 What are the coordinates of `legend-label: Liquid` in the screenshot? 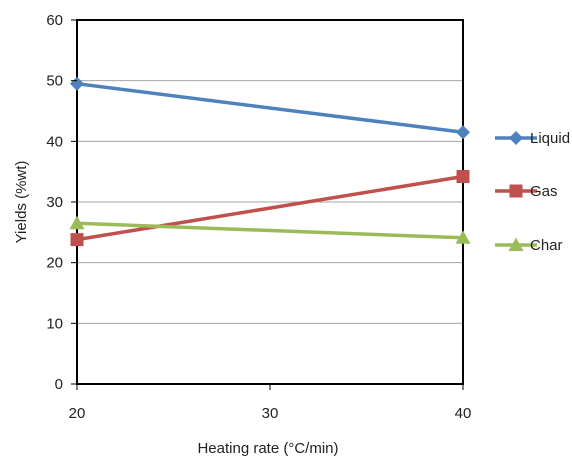 It's located at (550, 138).